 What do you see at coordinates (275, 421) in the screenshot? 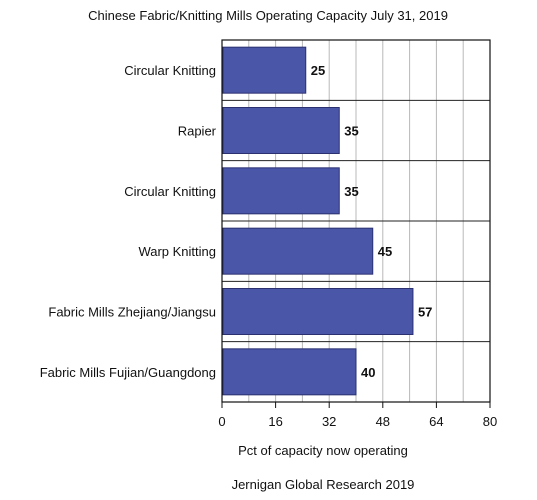
I see `x-tick-label: 16` at bounding box center [275, 421].